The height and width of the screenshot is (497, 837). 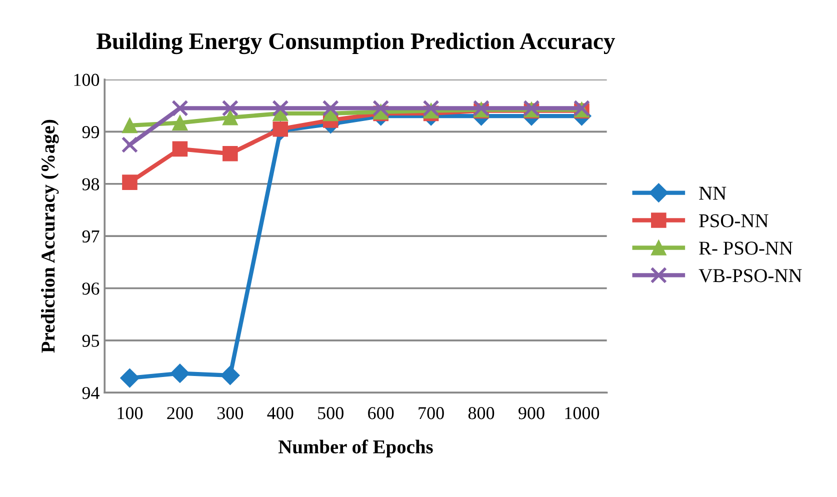 What do you see at coordinates (381, 413) in the screenshot?
I see `x-tick-label: 600` at bounding box center [381, 413].